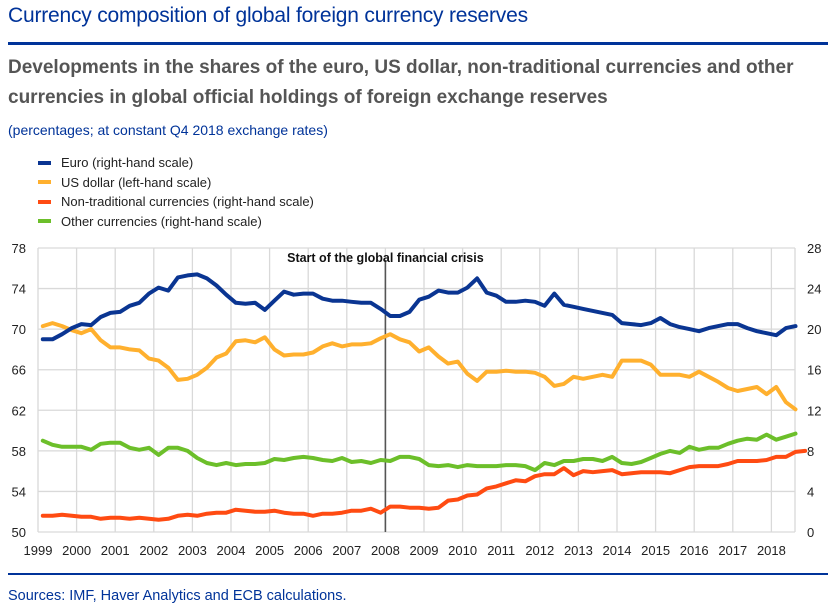 The height and width of the screenshot is (612, 838). What do you see at coordinates (38, 550) in the screenshot?
I see `x-tick-label: 1999` at bounding box center [38, 550].